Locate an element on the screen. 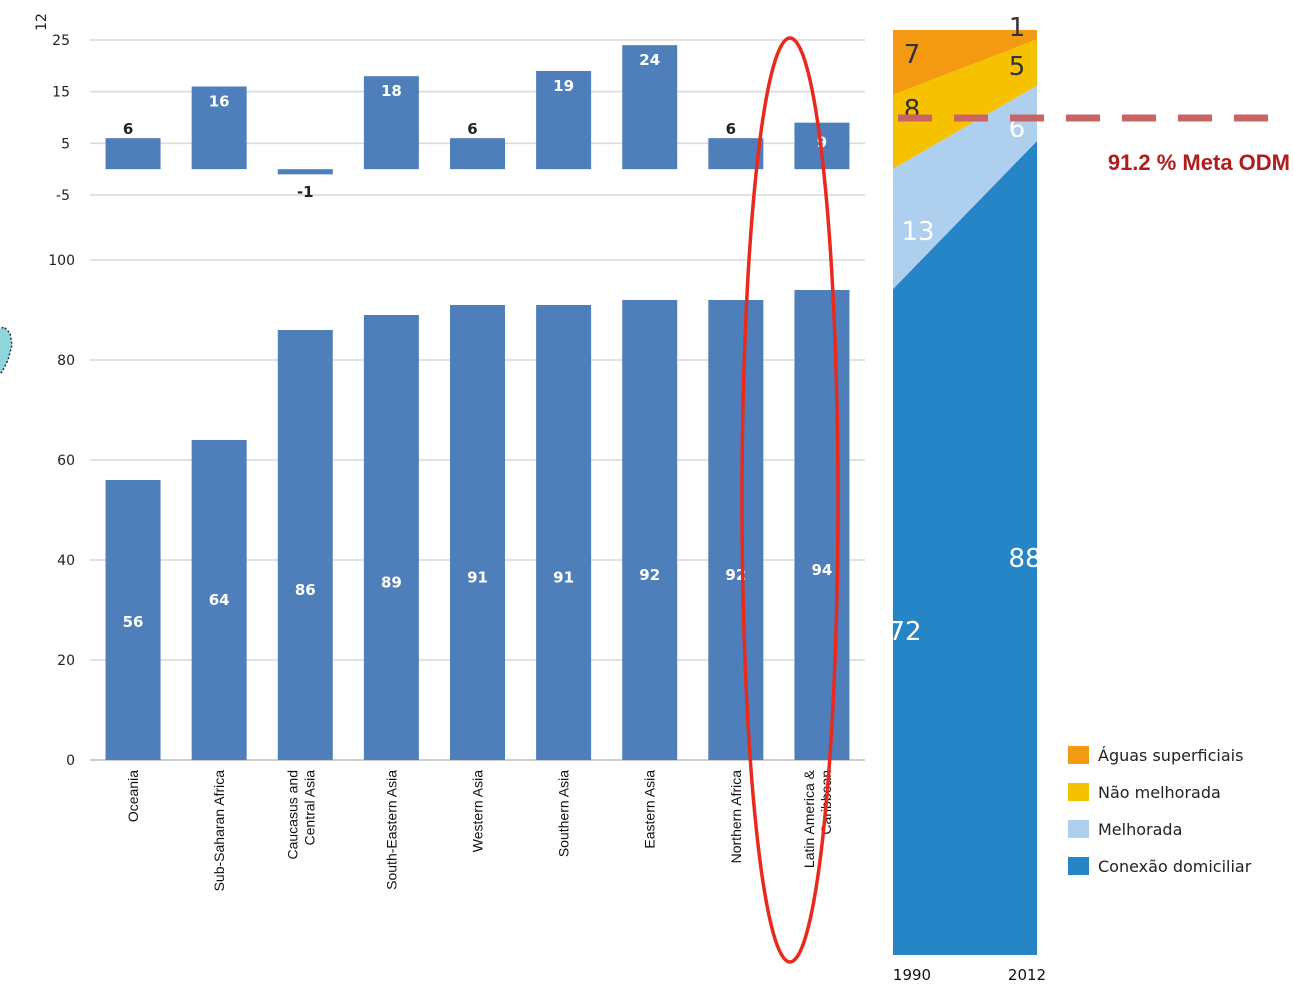 The width and height of the screenshot is (1293, 984). category-label: Oceania is located at coordinates (133, 796).